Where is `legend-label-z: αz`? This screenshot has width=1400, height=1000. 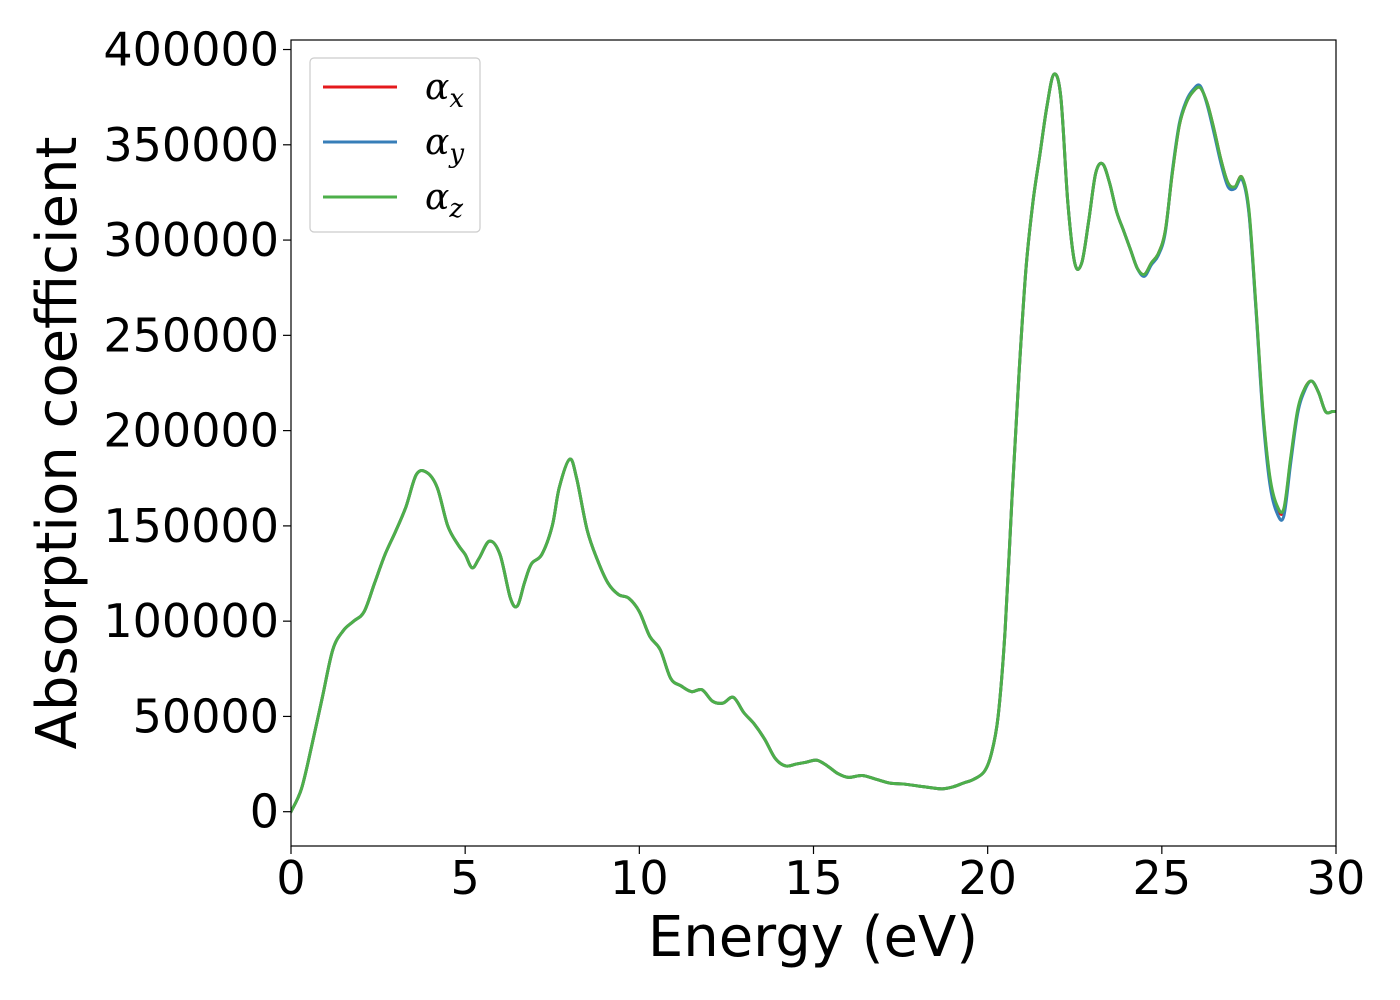 legend-label-z: αz is located at coordinates (444, 200).